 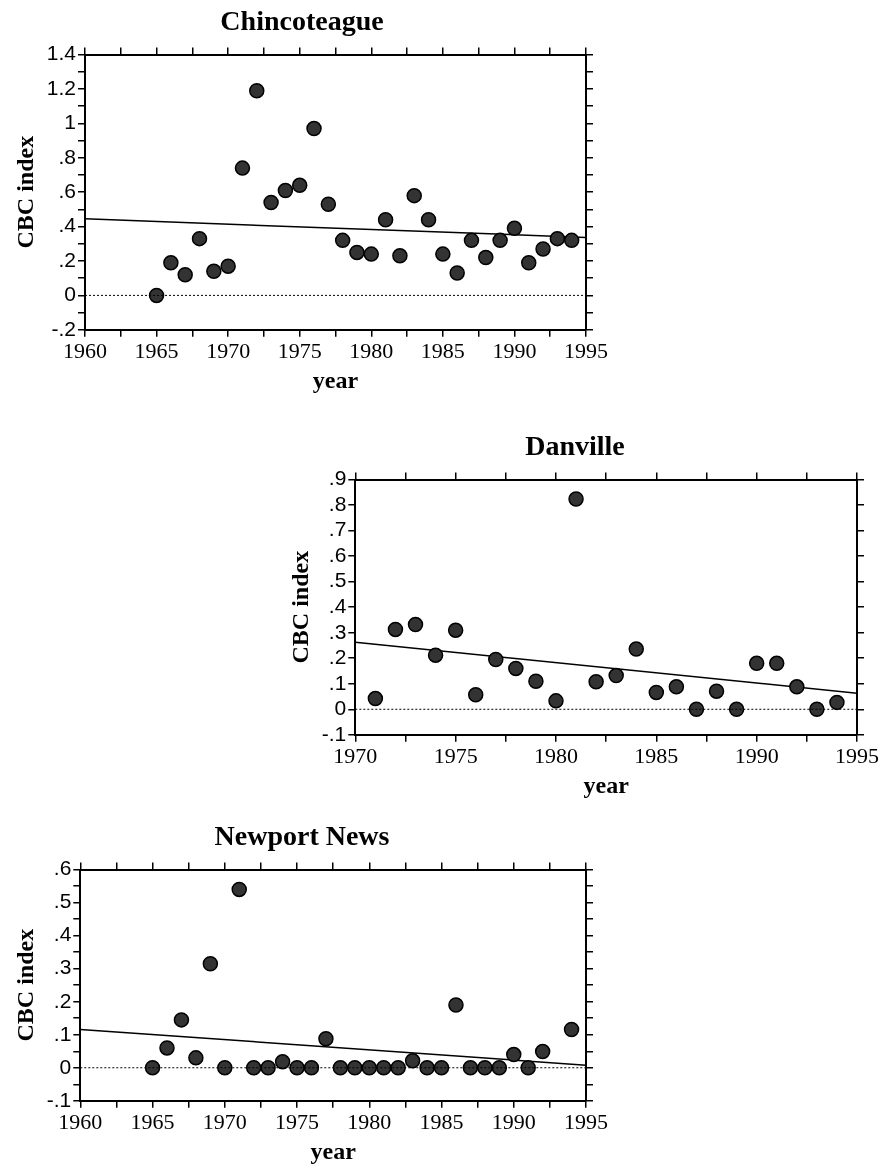 What do you see at coordinates (61, 87) in the screenshot?
I see `y-tick-label: 1.2` at bounding box center [61, 87].